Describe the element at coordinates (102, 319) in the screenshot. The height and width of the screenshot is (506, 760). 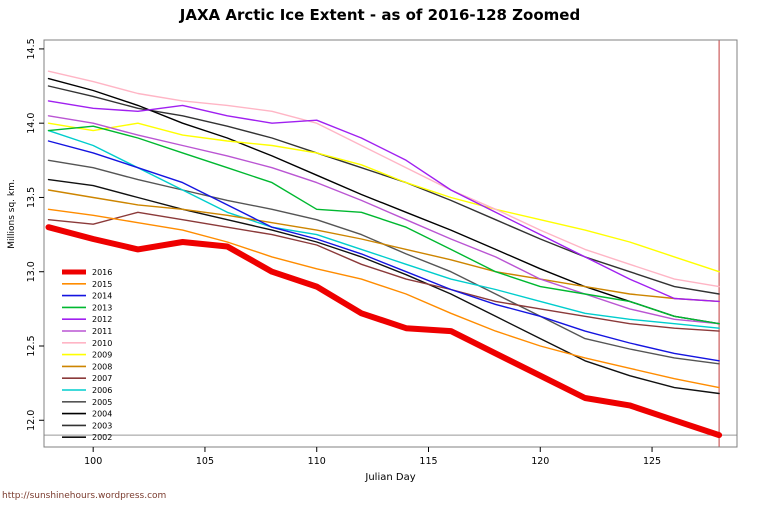
I see `legend-label-2012: 2012` at that location.